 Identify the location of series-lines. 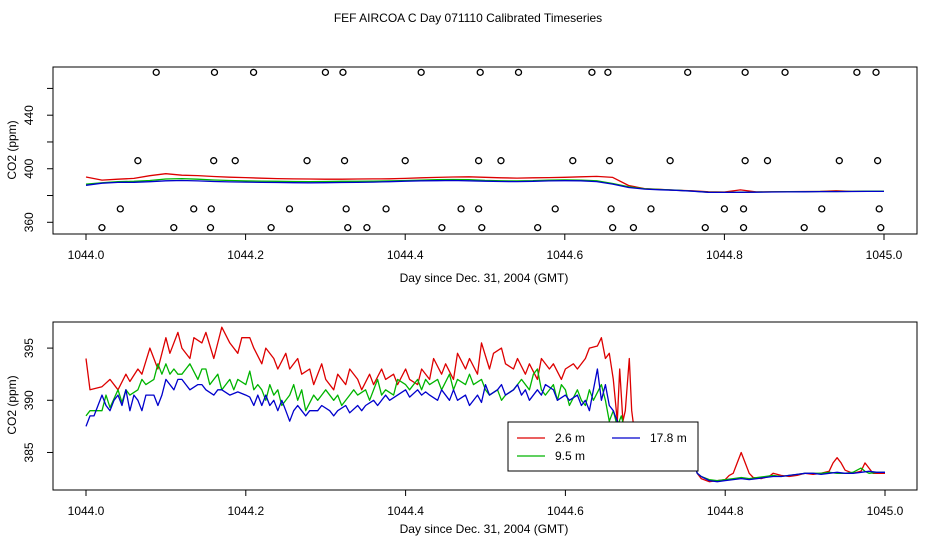
(484, 183).